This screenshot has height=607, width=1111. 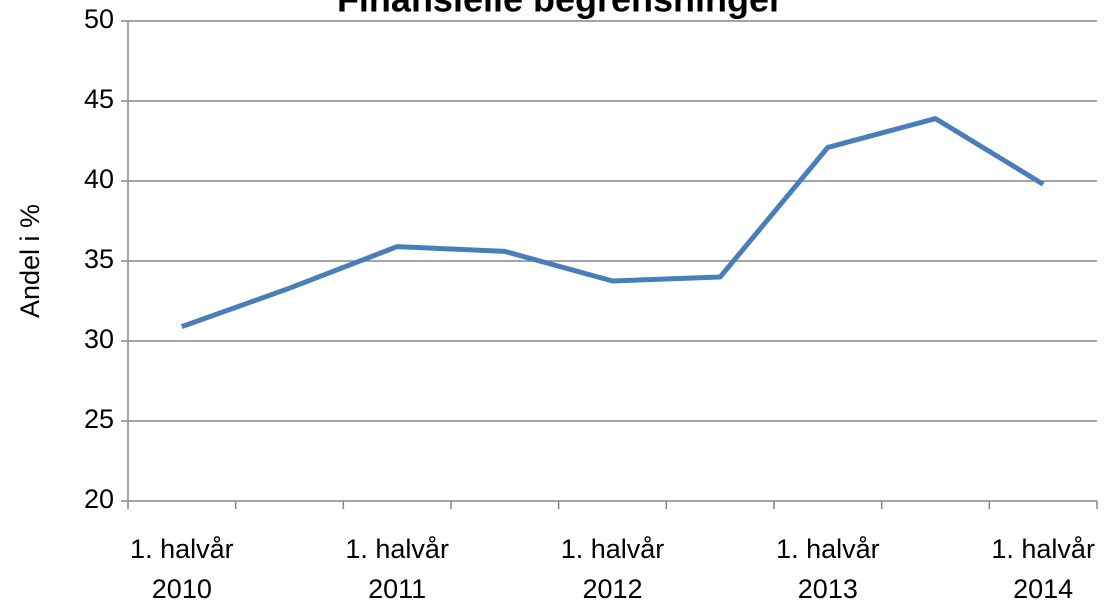 I want to click on x-tick-label: 1. halvår 2012, so click(x=613, y=569).